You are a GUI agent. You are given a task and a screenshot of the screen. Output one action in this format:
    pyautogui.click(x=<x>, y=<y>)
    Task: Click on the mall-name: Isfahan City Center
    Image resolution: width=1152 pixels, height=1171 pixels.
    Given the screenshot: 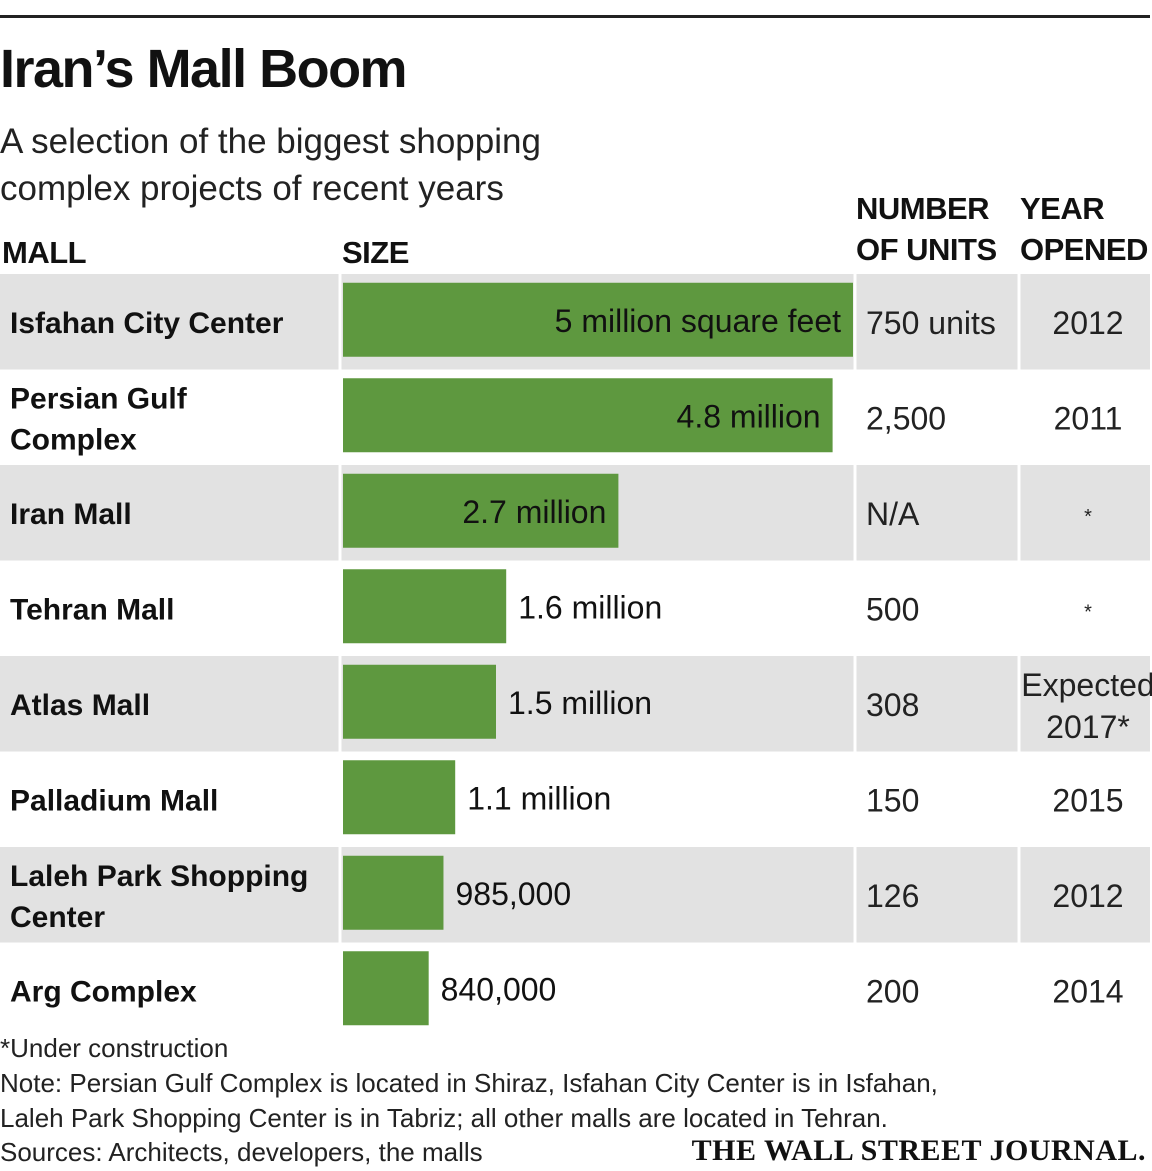 What is the action you would take?
    pyautogui.click(x=147, y=323)
    